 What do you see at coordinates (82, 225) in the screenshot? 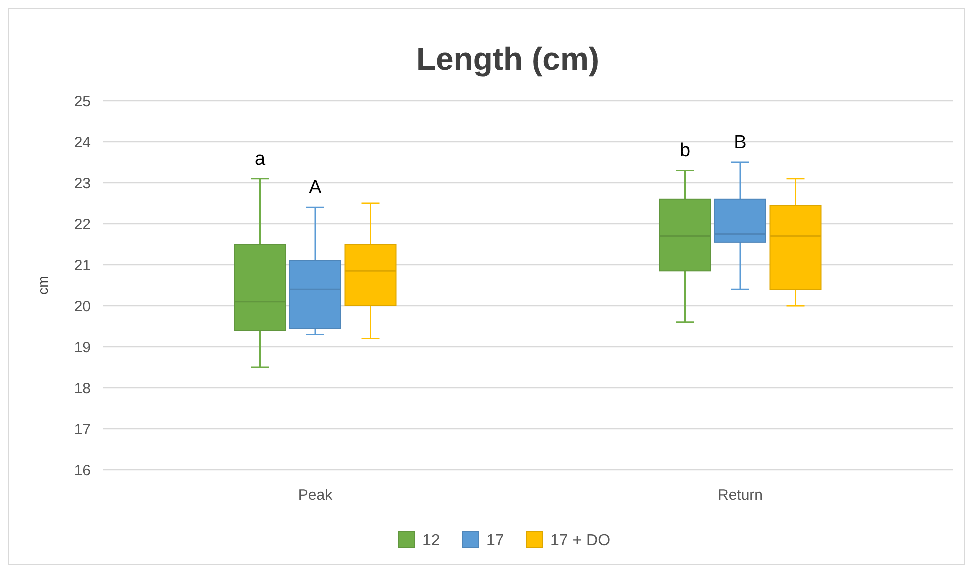
I see `y-tick-label: 22` at bounding box center [82, 225].